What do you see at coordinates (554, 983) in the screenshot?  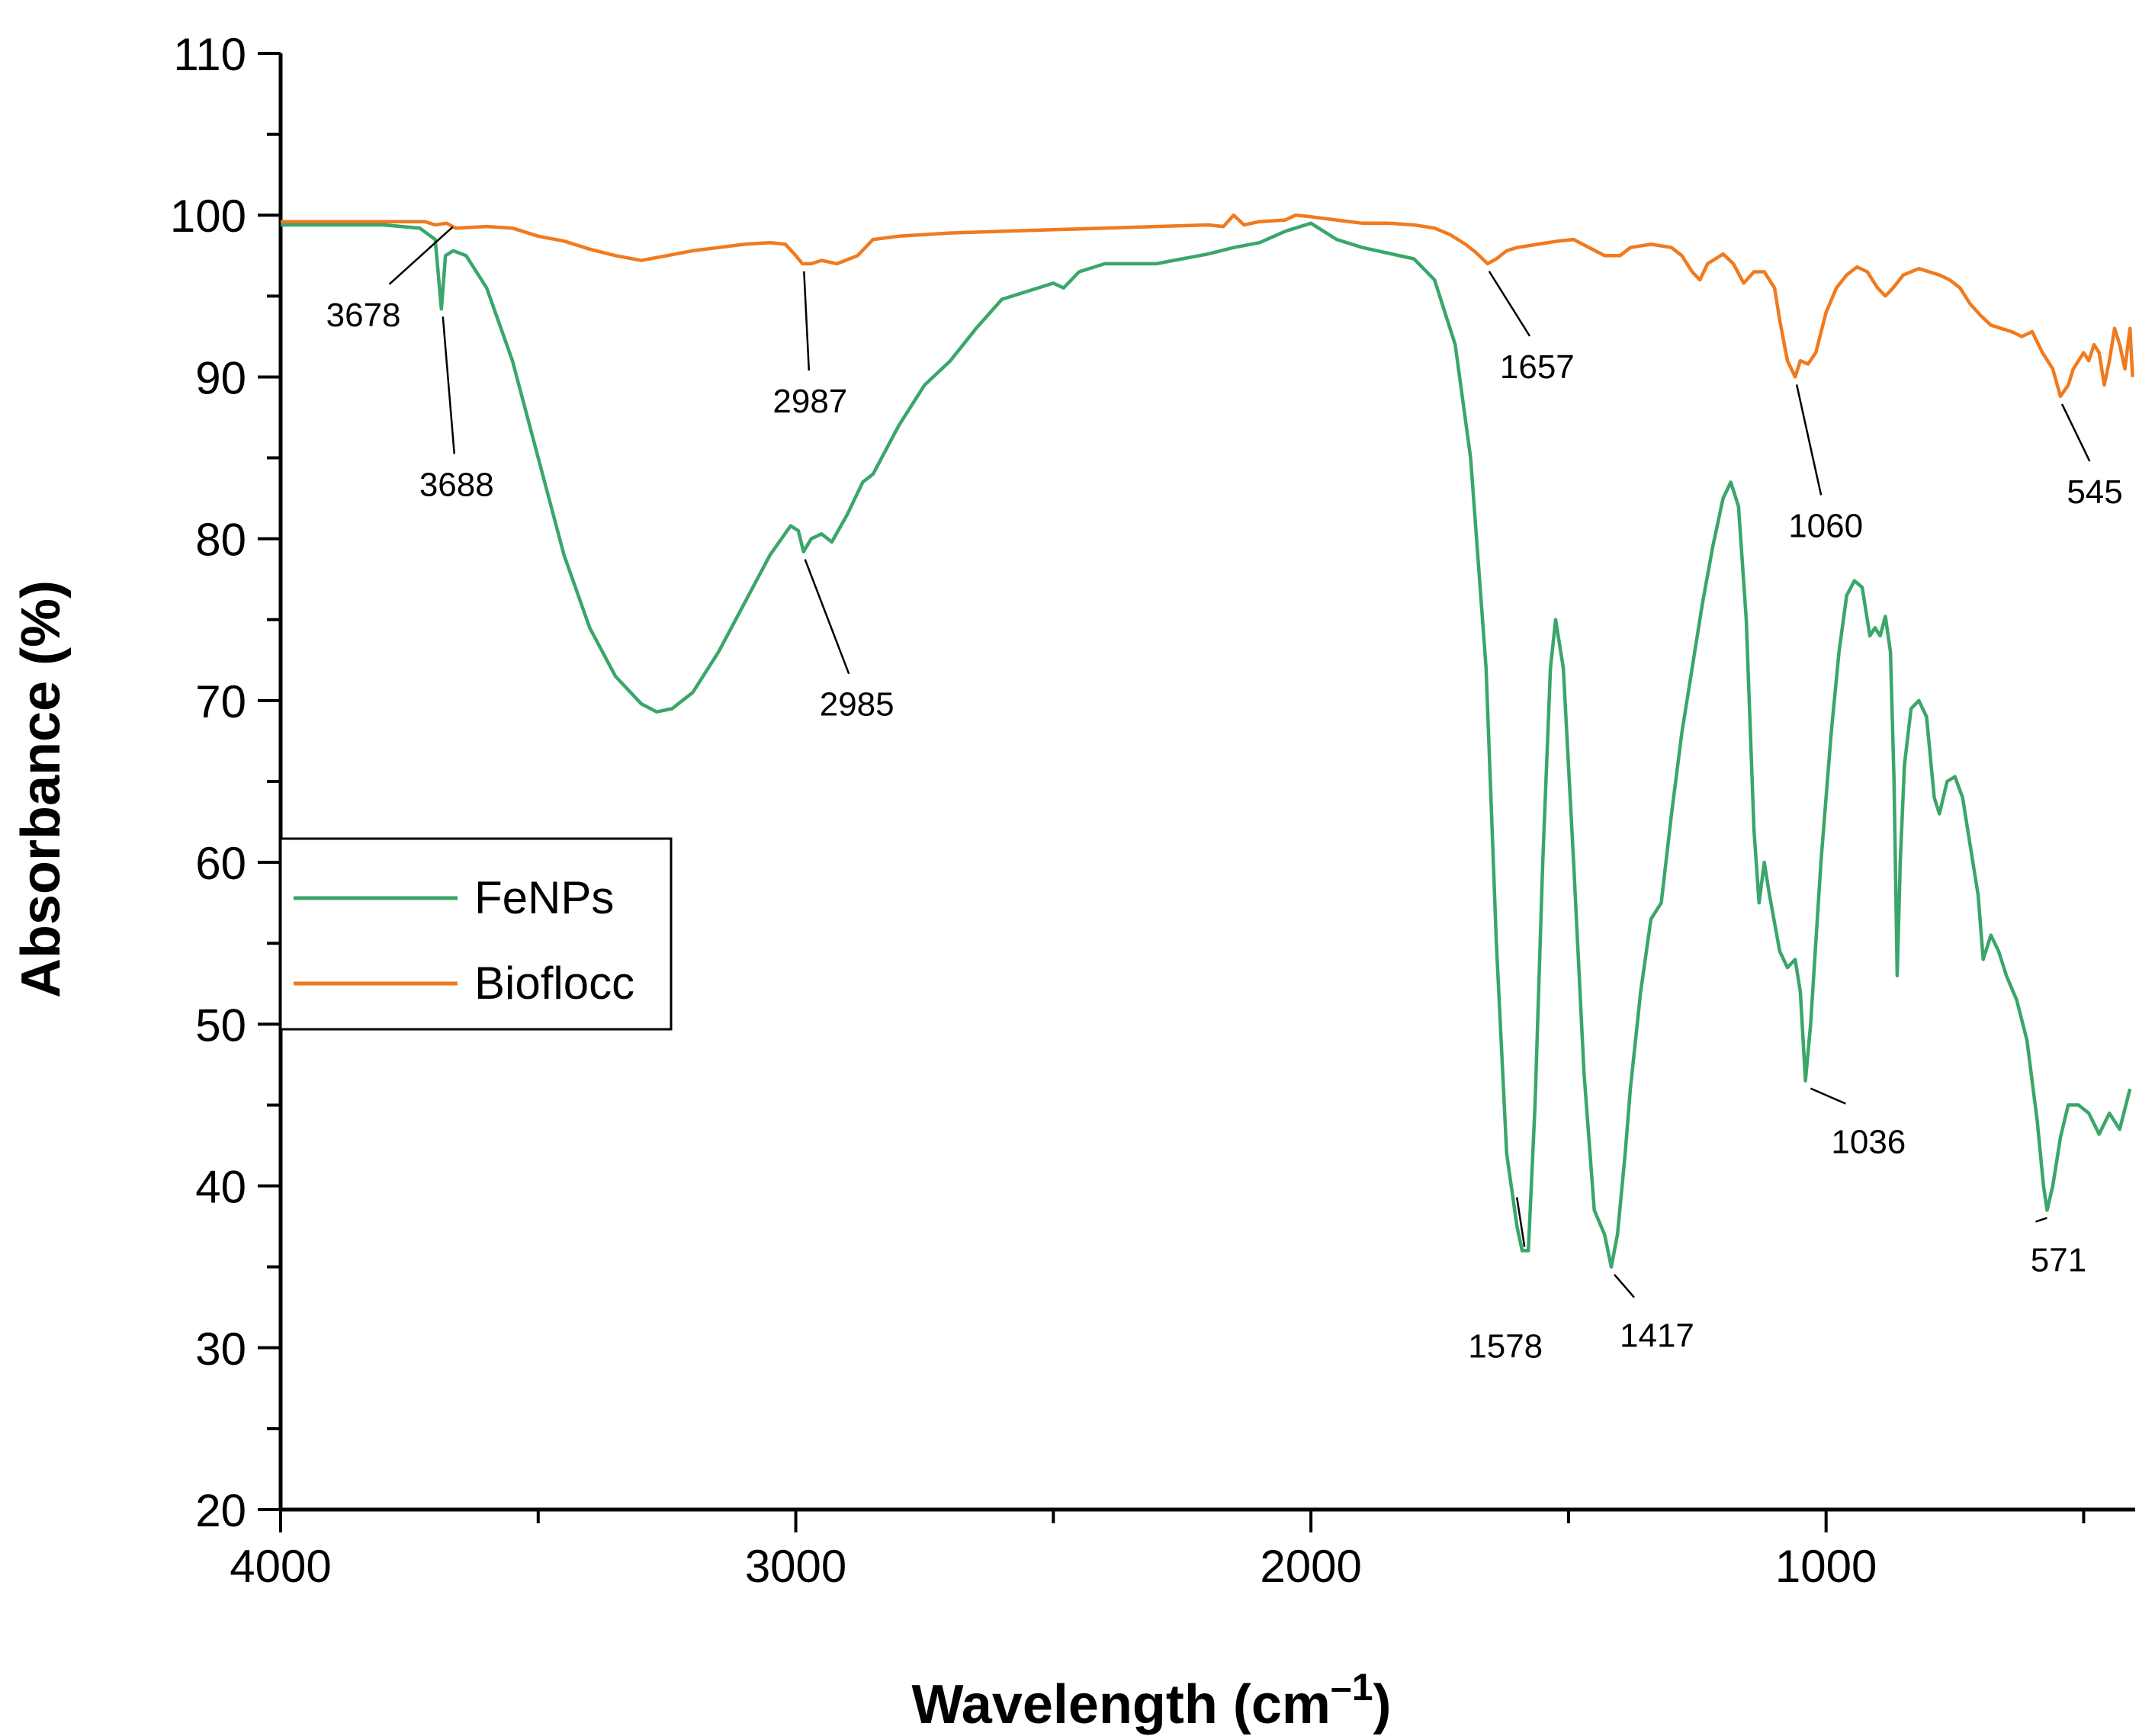 I see `legend-label-bioflocc: Bioflocc` at bounding box center [554, 983].